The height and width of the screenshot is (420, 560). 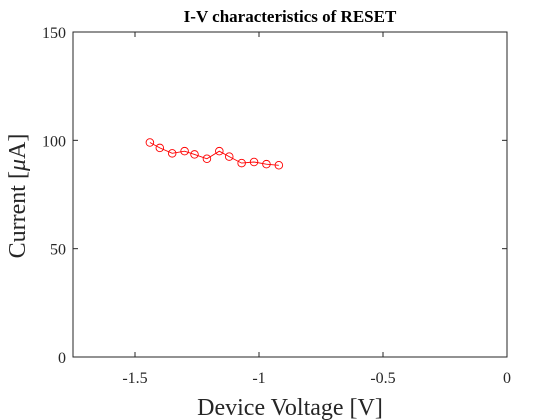 What do you see at coordinates (58, 250) in the screenshot?
I see `y-tick-label: 50` at bounding box center [58, 250].